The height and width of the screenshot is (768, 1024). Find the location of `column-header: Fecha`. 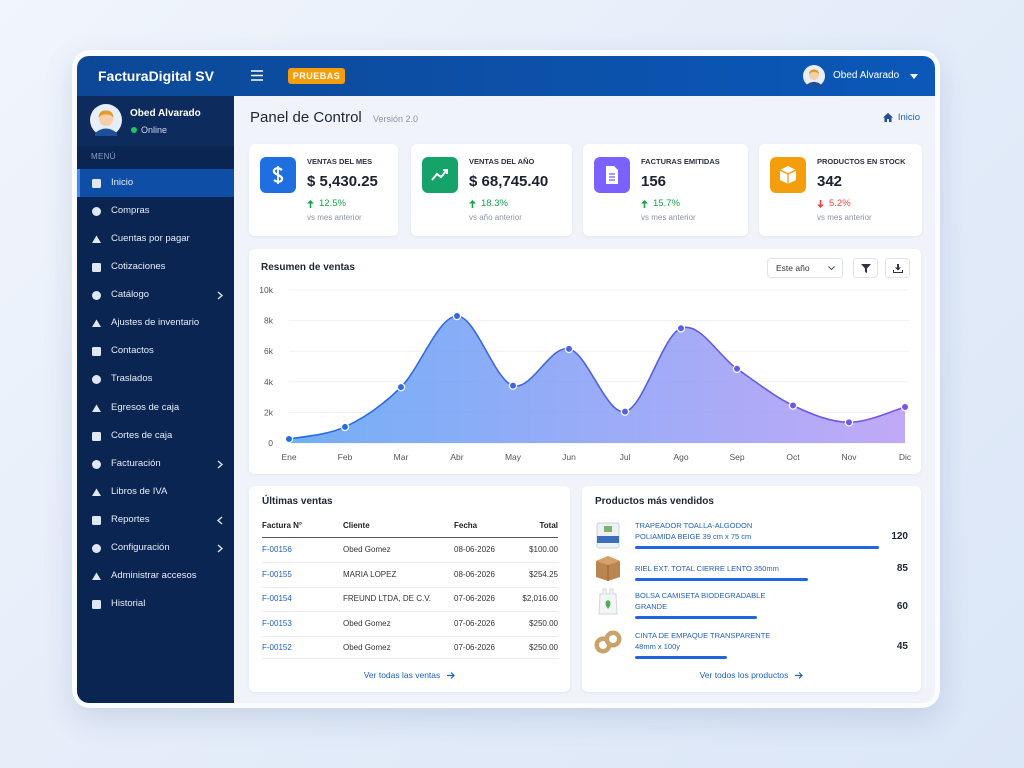

column-header: Fecha is located at coordinates (466, 525).